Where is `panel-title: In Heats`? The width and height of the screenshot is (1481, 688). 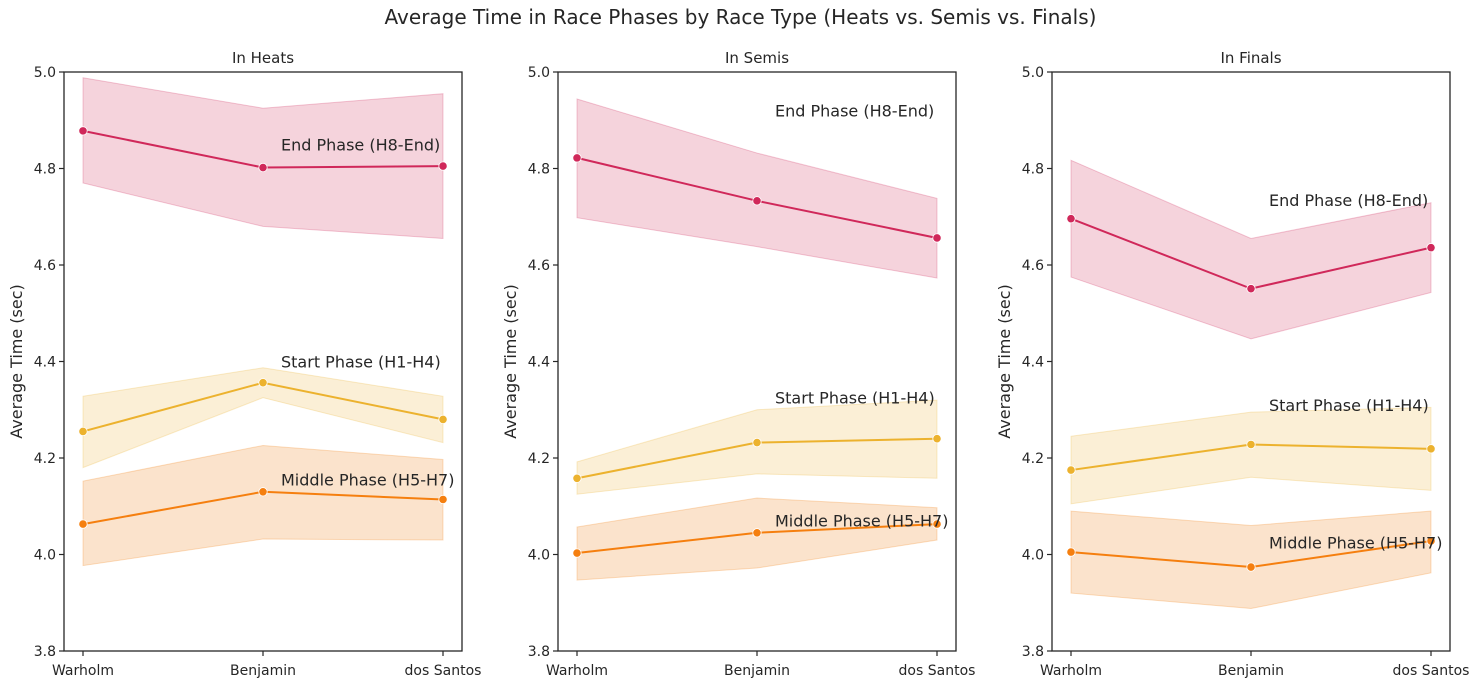 panel-title: In Heats is located at coordinates (263, 58).